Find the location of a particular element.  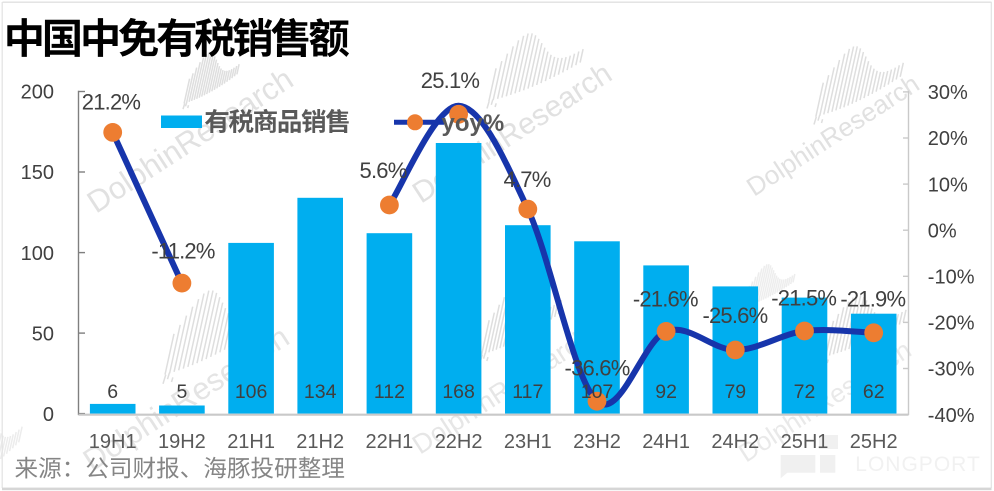

svg-text: 23H1 is located at coordinates (528, 442).